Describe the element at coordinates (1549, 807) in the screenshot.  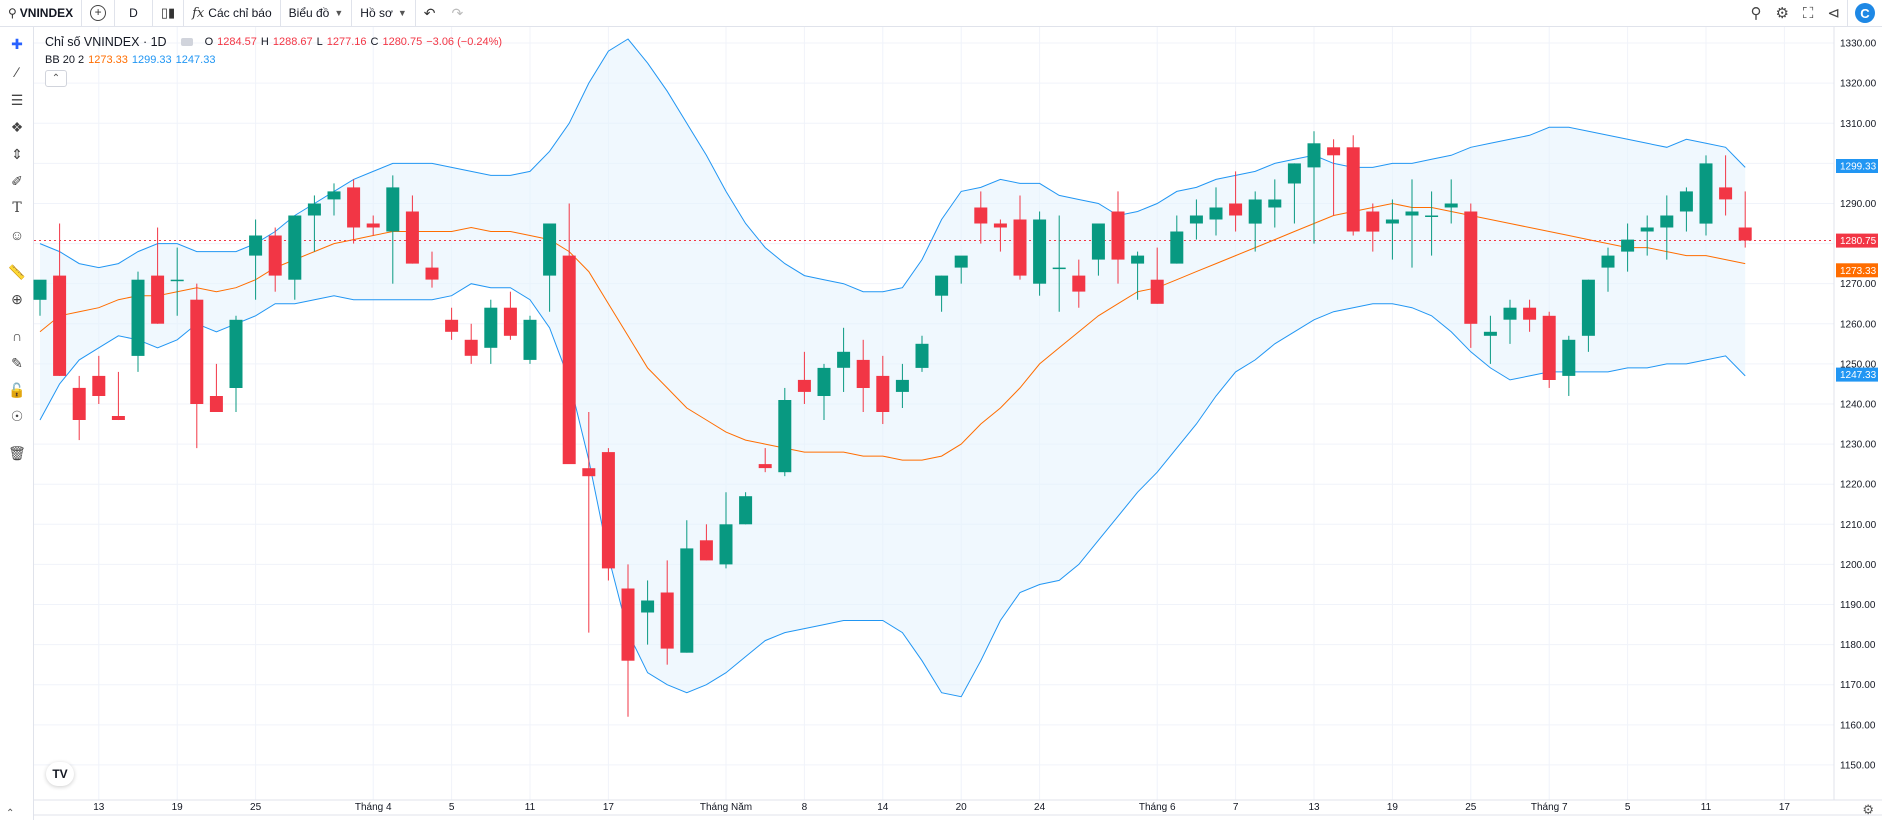
I see `time-tick-label: Tháng 7` at that location.